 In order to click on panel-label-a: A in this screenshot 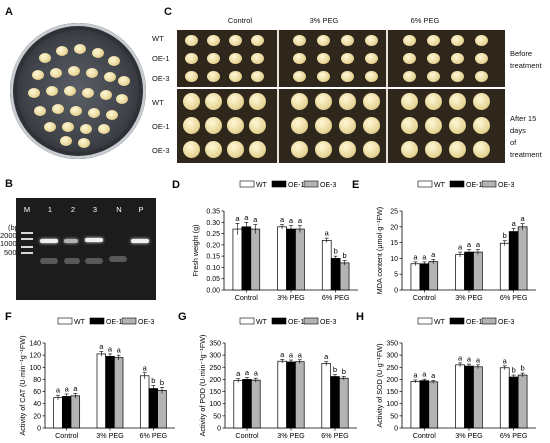, I will do `click(9, 12)`.